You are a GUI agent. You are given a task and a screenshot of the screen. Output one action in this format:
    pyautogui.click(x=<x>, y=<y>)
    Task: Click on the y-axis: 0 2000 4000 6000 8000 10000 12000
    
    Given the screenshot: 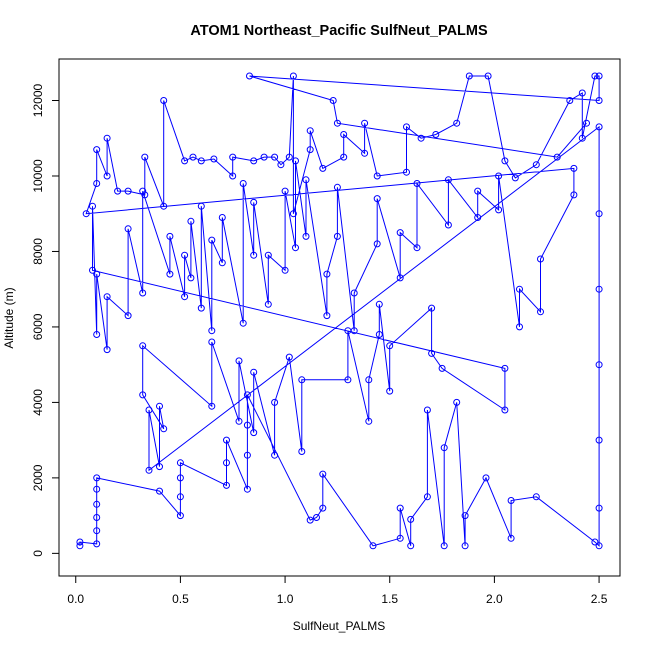 What is the action you would take?
    pyautogui.click(x=45, y=320)
    